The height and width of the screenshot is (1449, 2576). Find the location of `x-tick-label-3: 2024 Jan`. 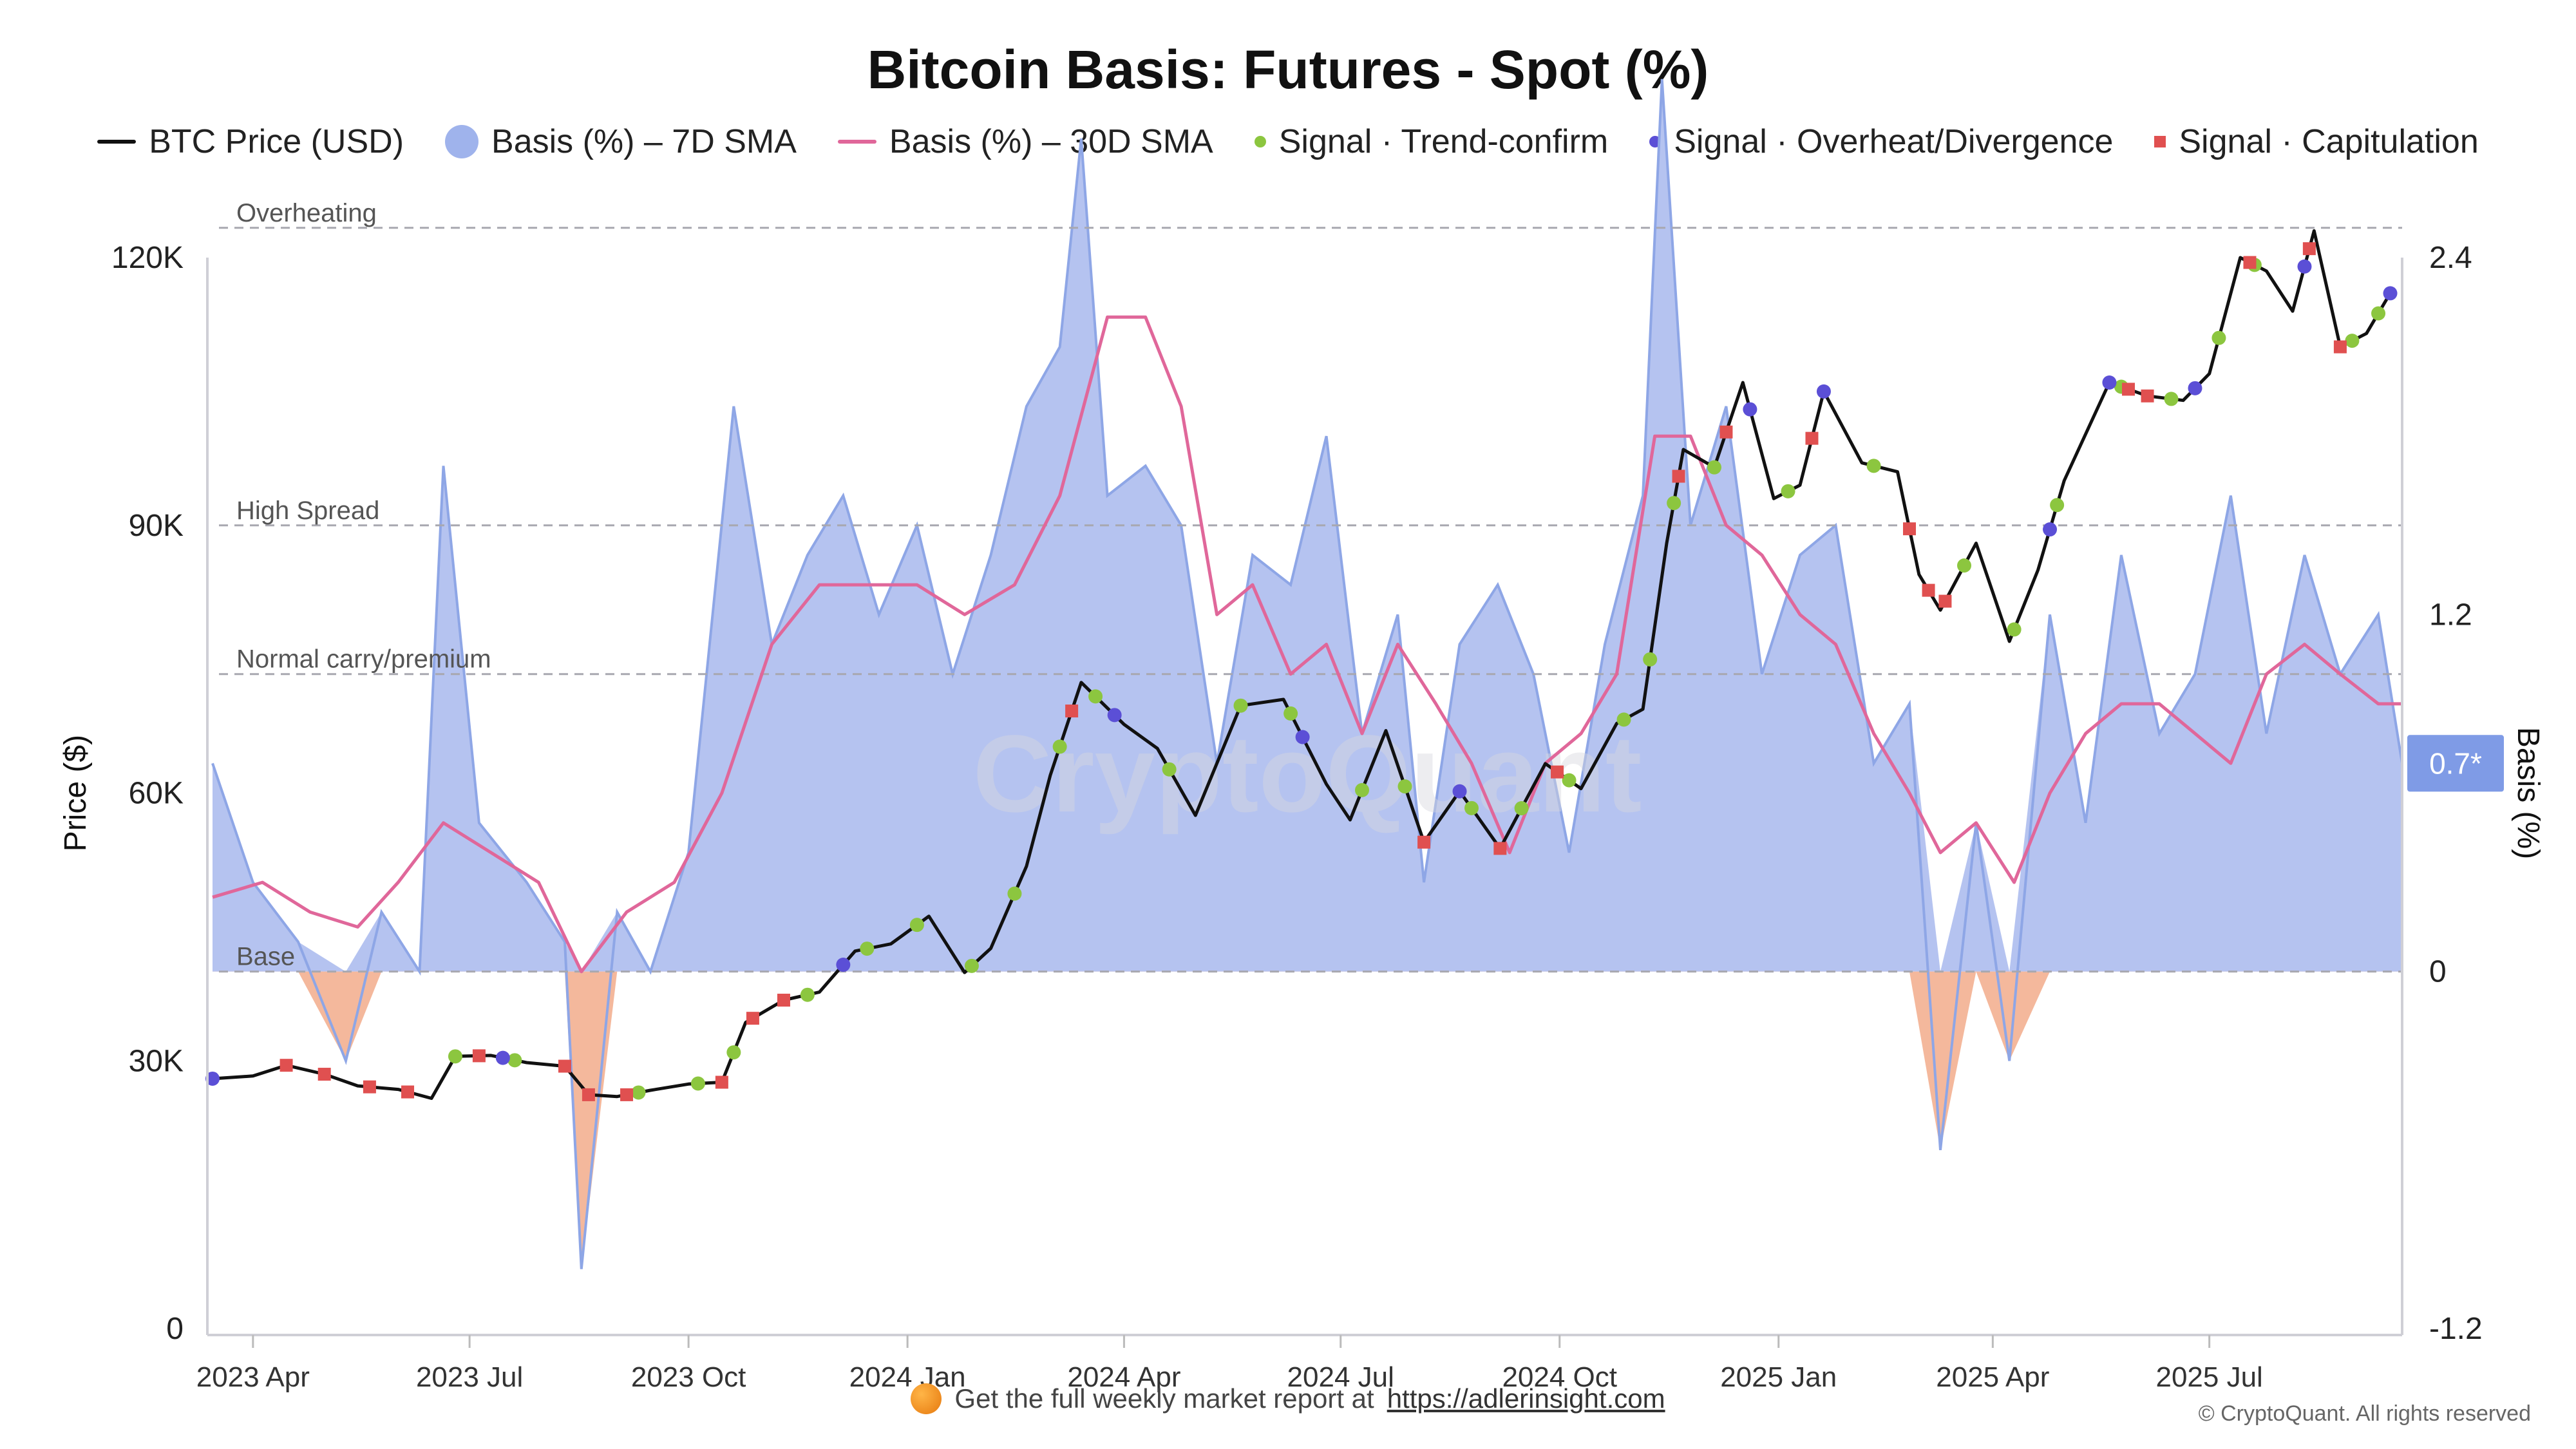

x-tick-label-3: 2024 Jan is located at coordinates (908, 1377).